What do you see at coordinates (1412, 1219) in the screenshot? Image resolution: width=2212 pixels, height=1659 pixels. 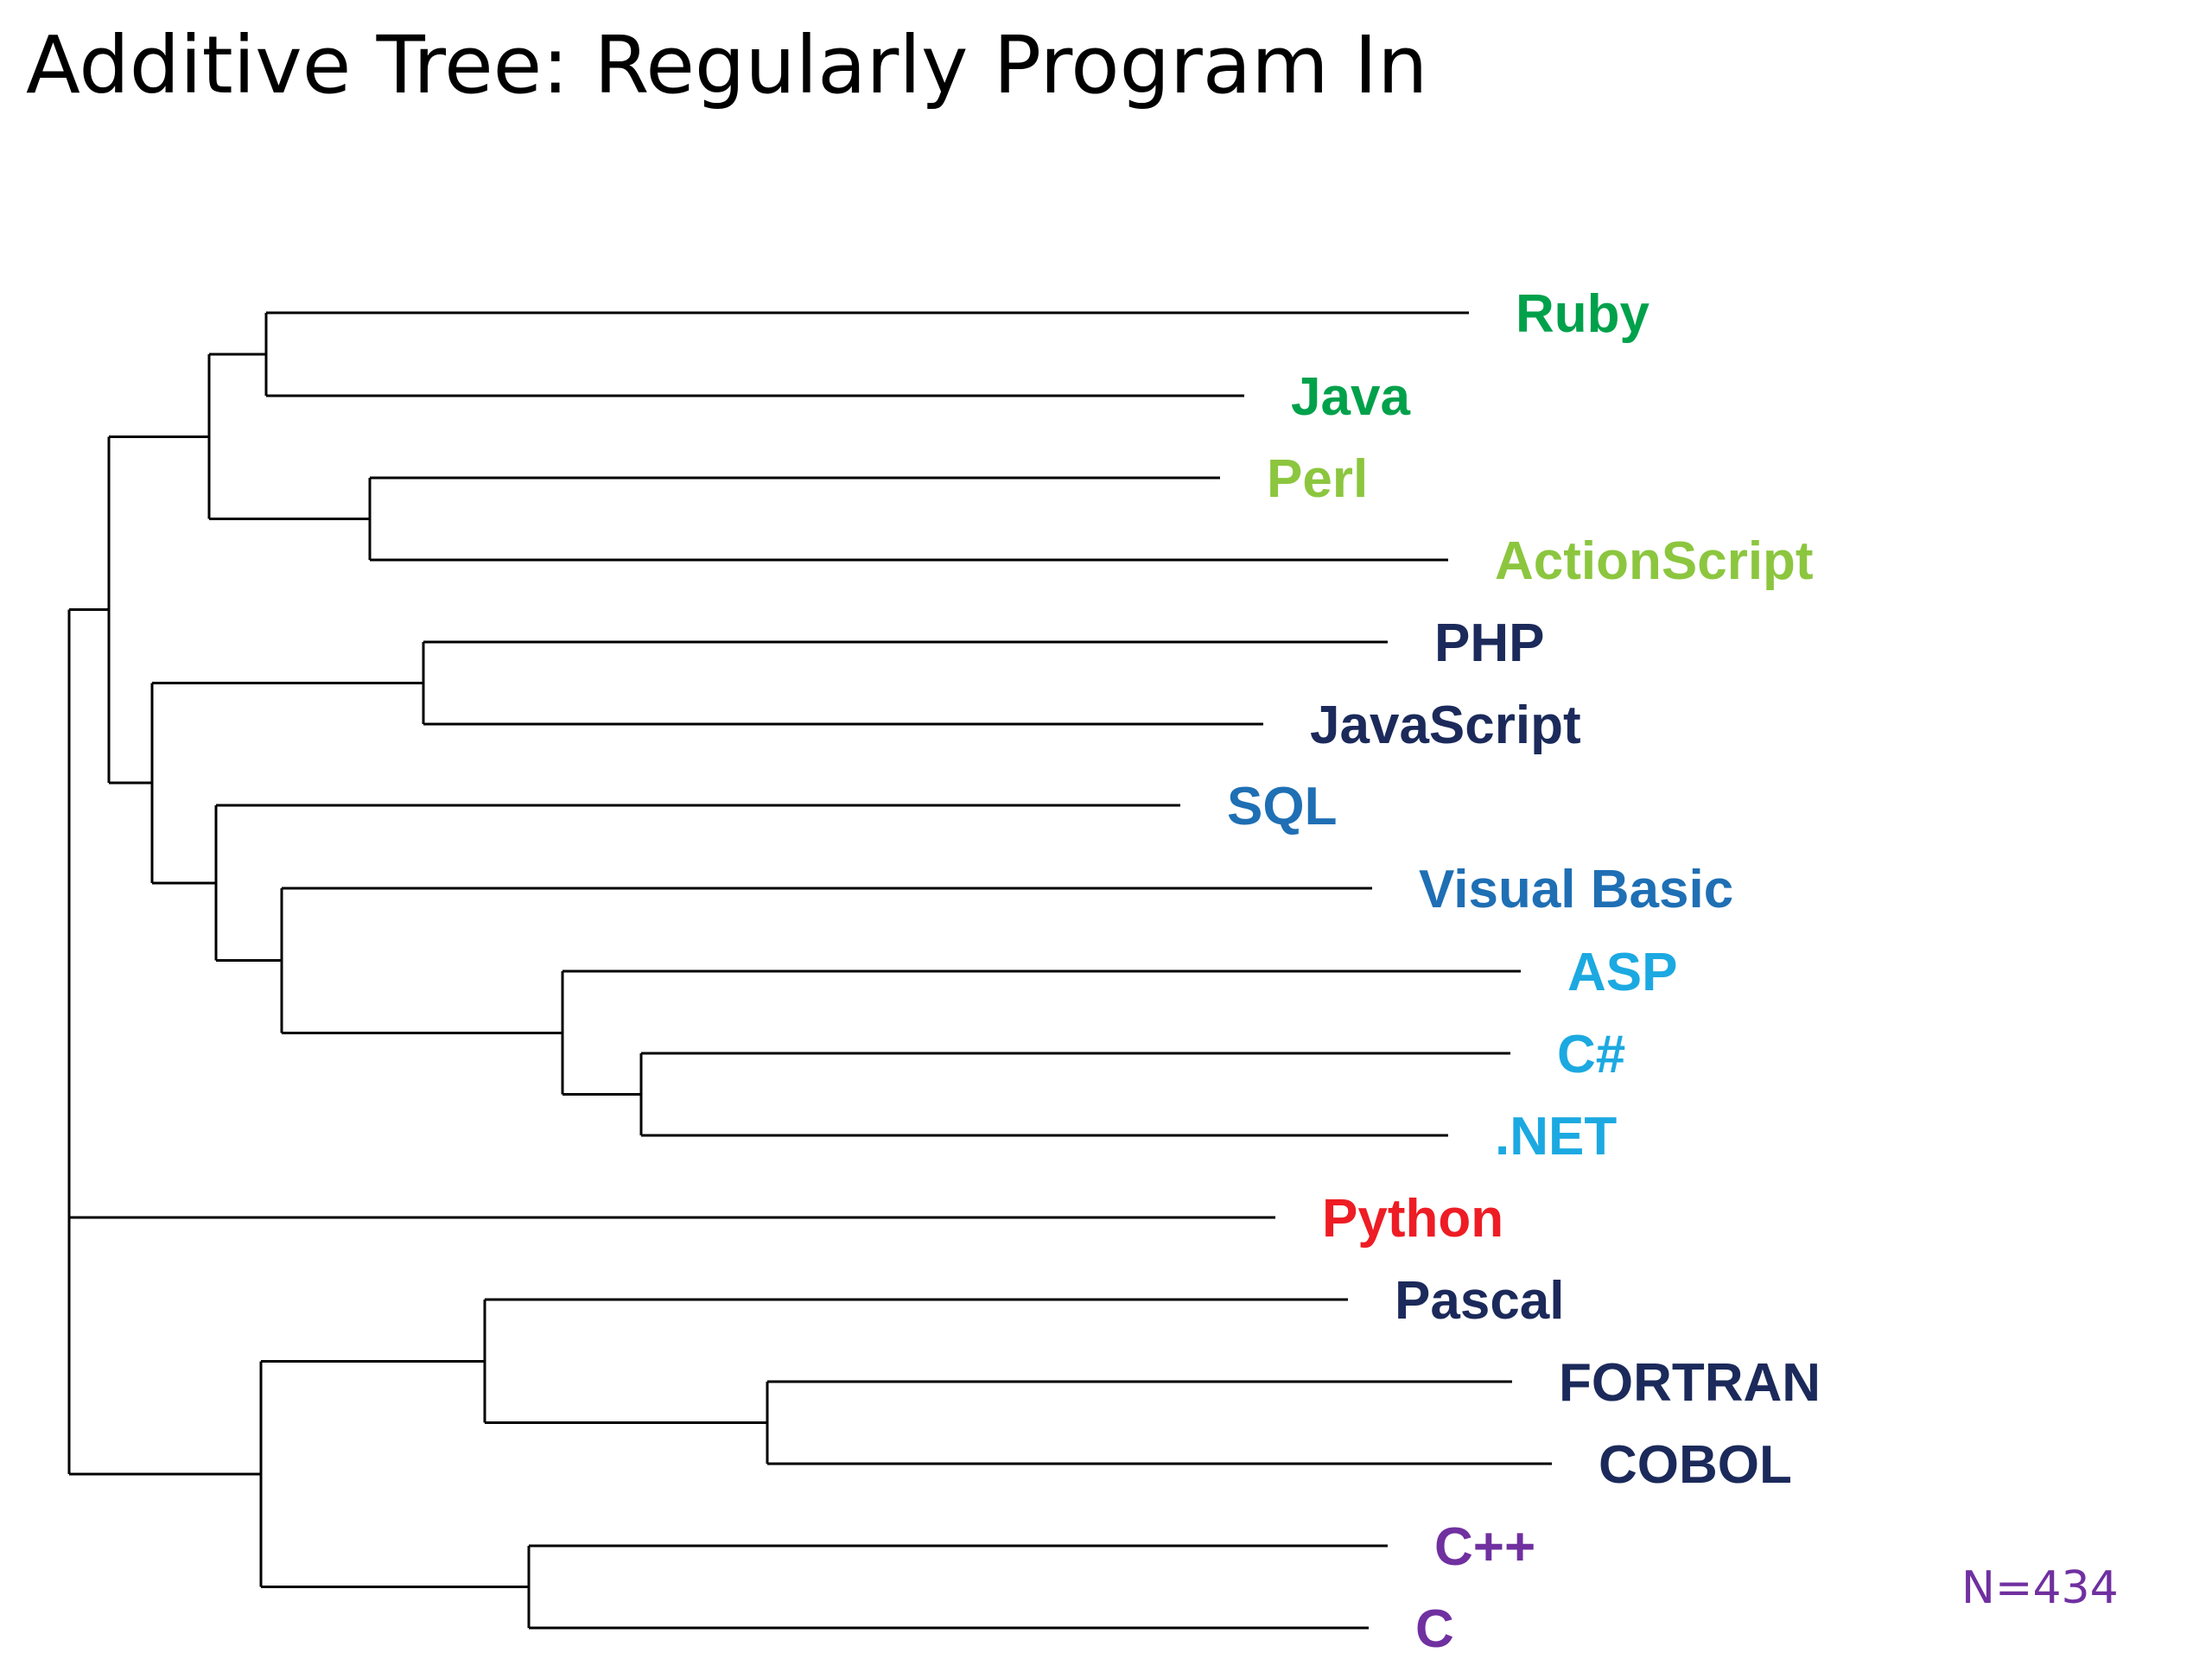 I see `leaf-label: Python` at bounding box center [1412, 1219].